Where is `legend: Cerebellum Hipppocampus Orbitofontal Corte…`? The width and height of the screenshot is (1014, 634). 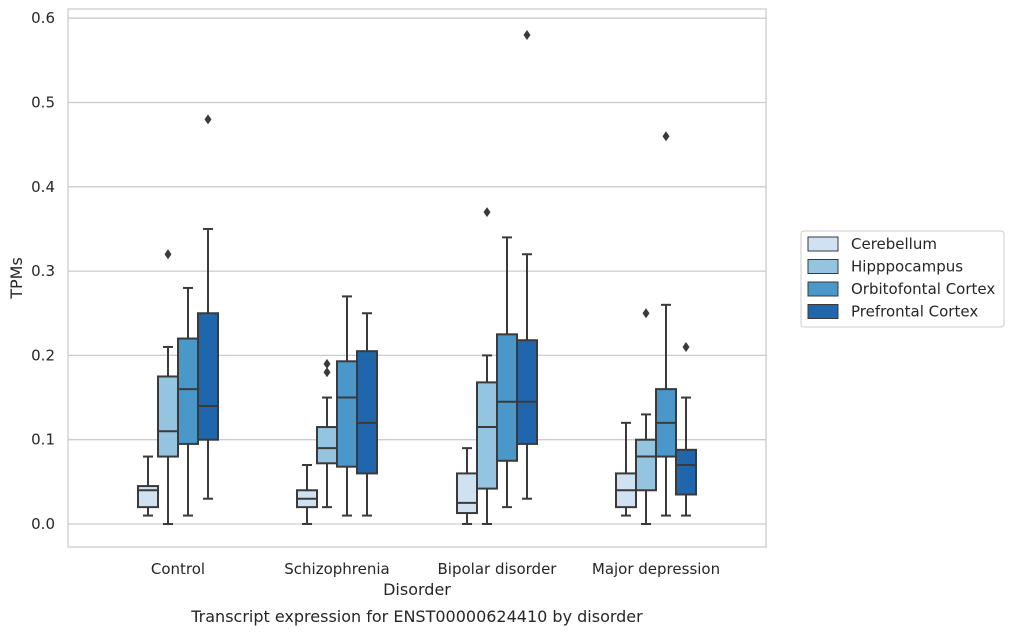 legend: Cerebellum Hipppocampus Orbitofontal Corte… is located at coordinates (902, 279).